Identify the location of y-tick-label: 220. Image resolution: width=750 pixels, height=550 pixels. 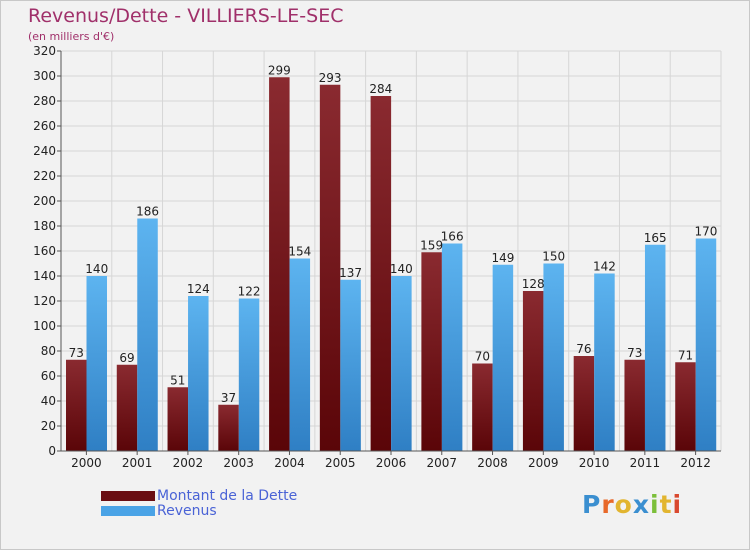
(44, 176).